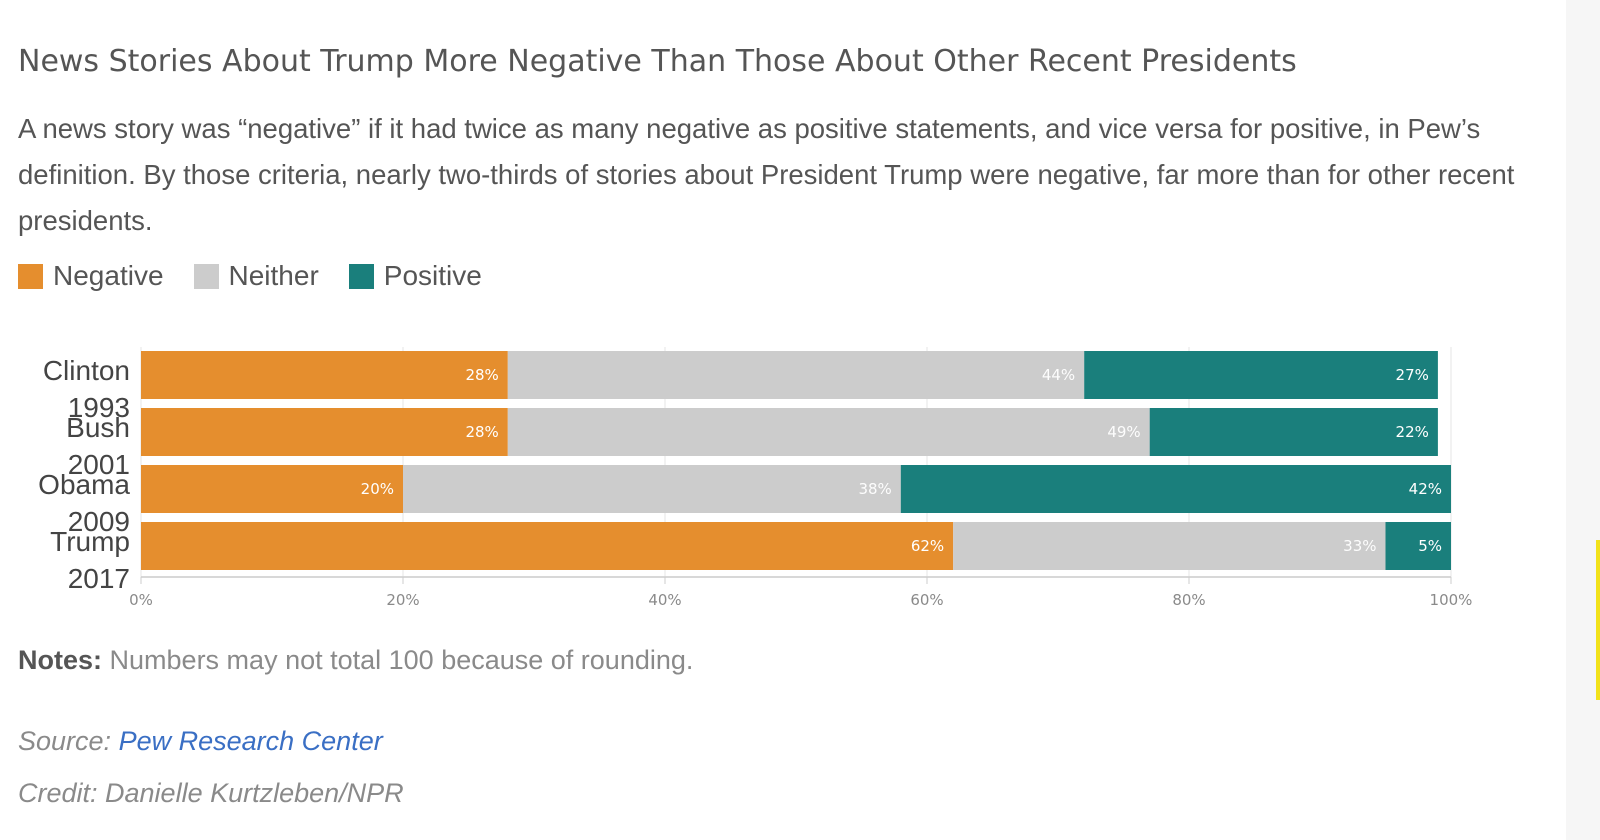 The height and width of the screenshot is (840, 1600). I want to click on legend-item-positive: Positive, so click(415, 276).